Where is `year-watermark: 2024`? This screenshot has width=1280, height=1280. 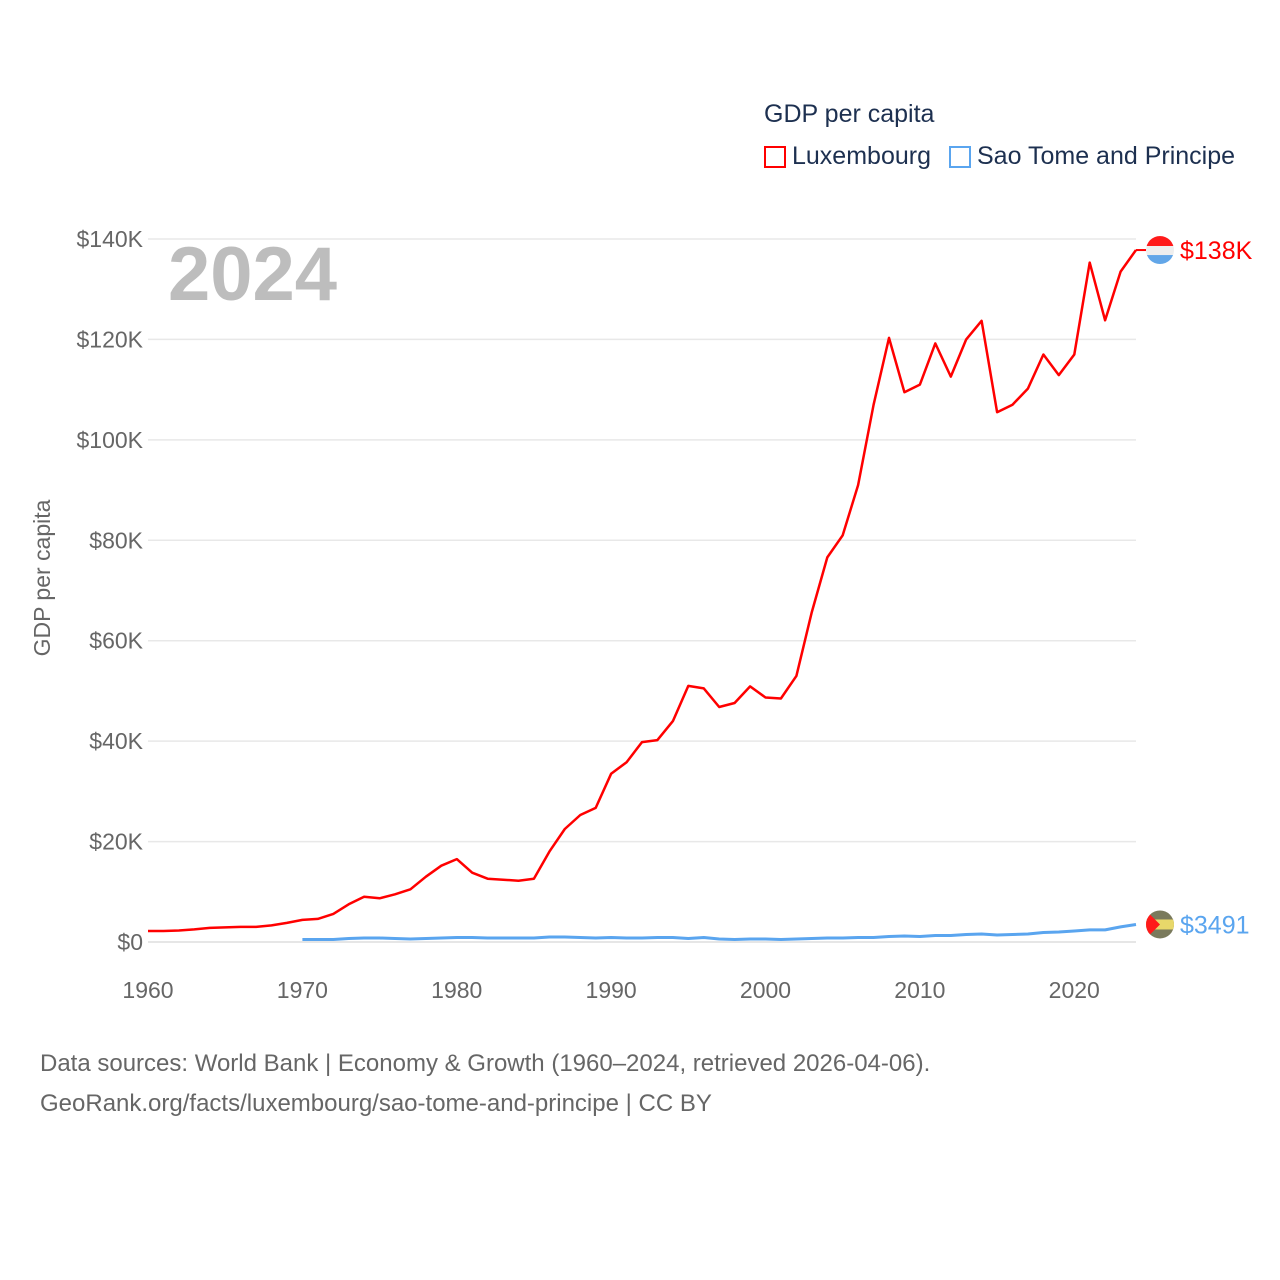
year-watermark: 2024 is located at coordinates (252, 274).